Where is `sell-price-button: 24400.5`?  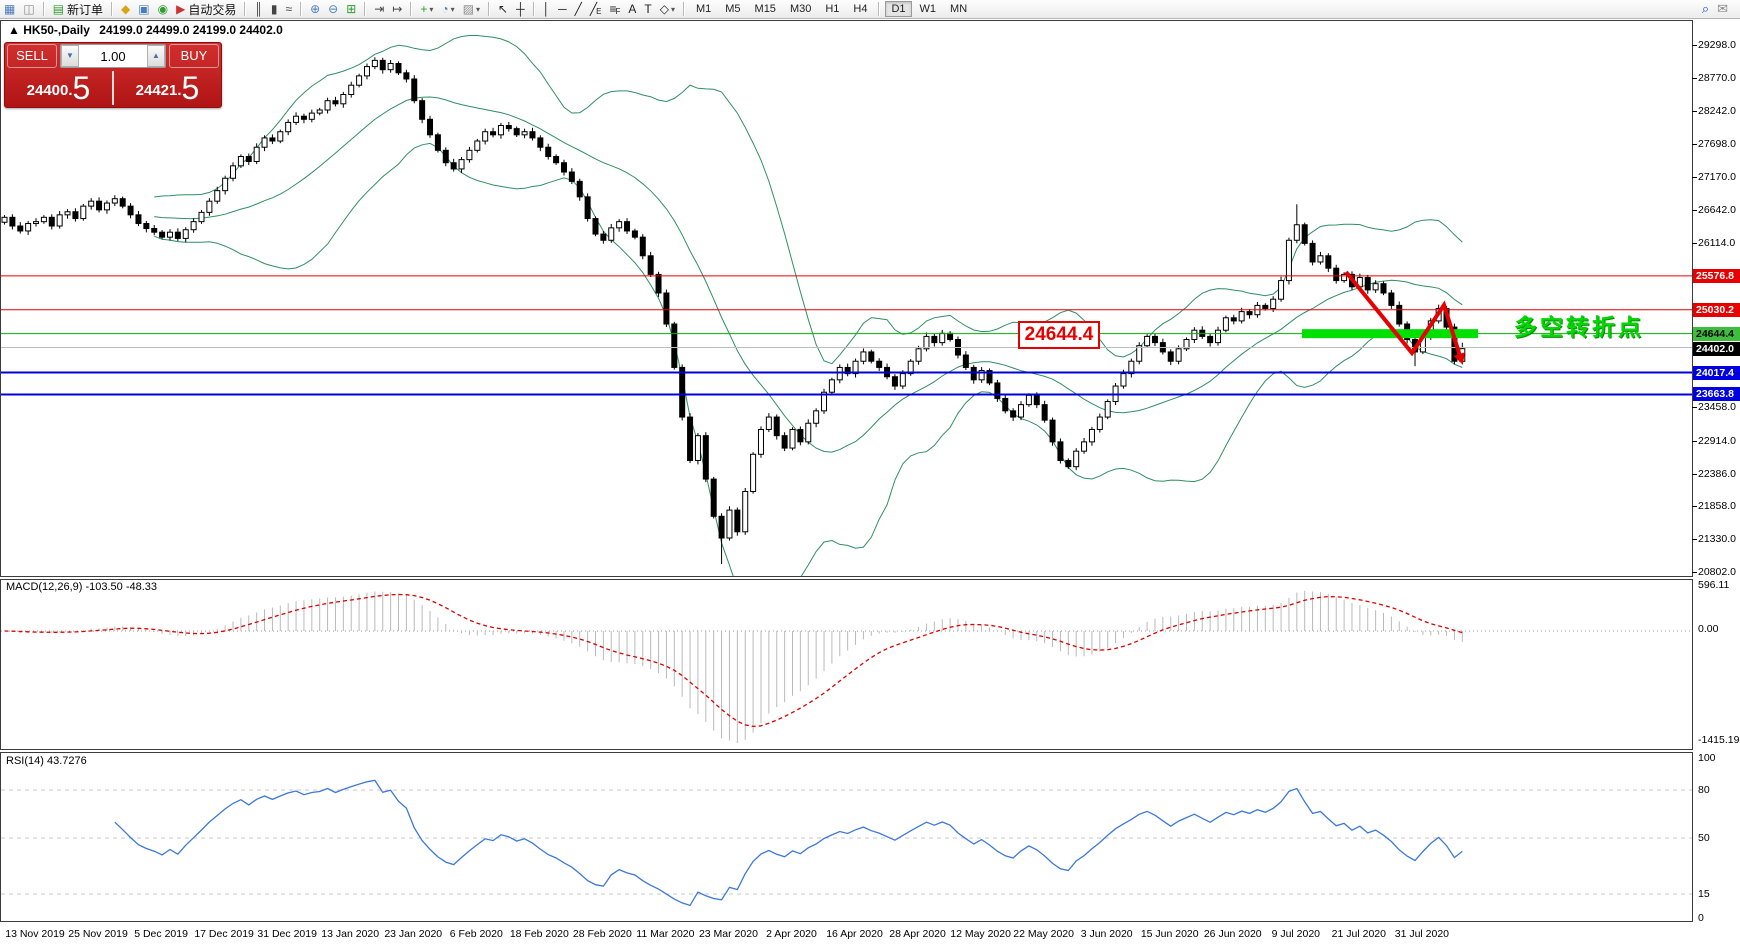 sell-price-button: 24400.5 is located at coordinates (58, 88).